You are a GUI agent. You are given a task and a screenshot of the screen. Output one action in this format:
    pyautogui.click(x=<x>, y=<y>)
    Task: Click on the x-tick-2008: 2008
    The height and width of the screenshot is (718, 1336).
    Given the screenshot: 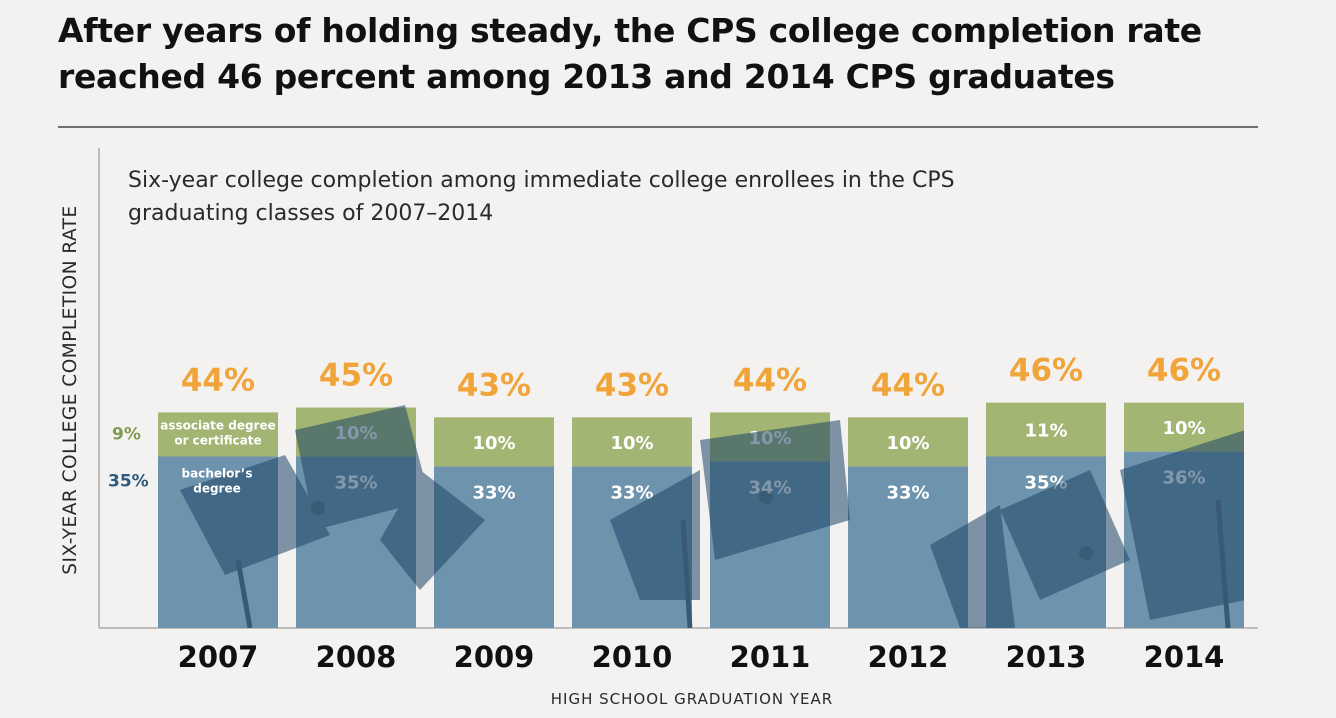 What is the action you would take?
    pyautogui.click(x=356, y=657)
    